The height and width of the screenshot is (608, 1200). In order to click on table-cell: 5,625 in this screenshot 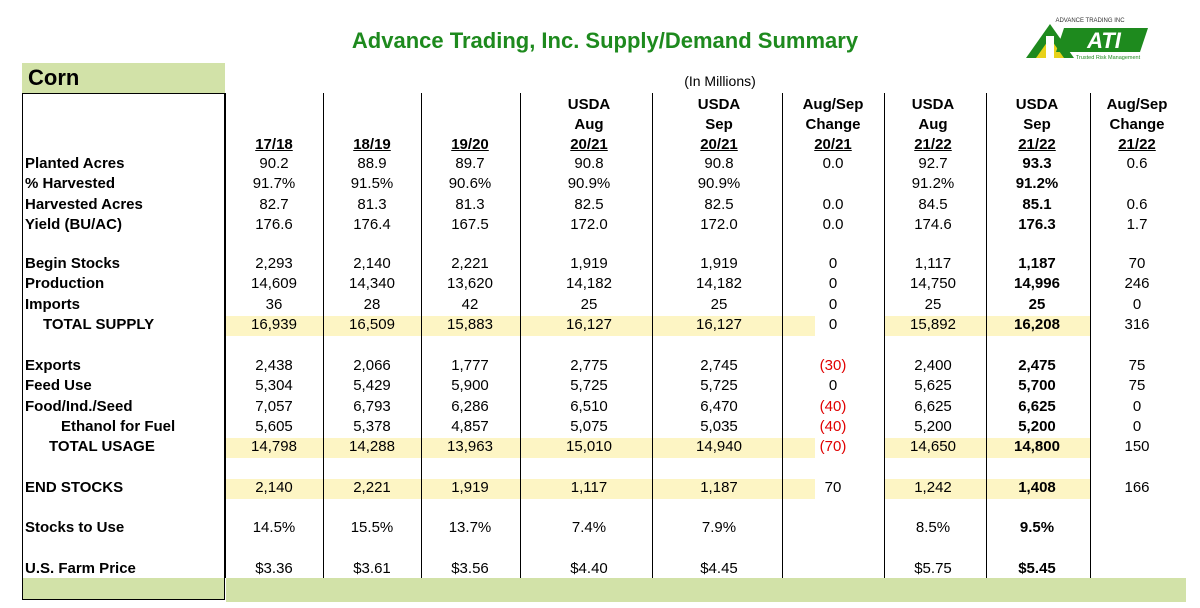, I will do `click(933, 385)`.